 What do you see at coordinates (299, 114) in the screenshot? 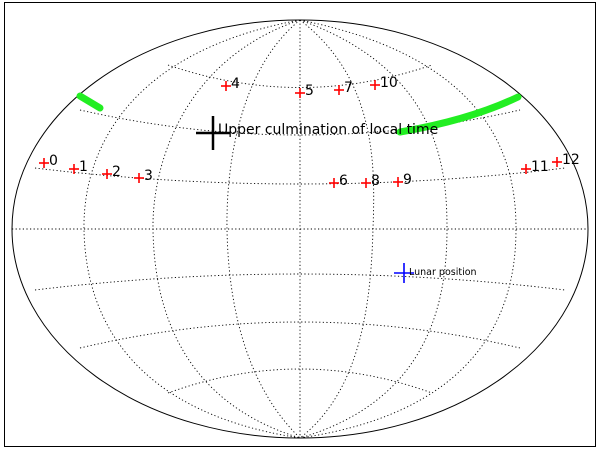
I see `track-group` at bounding box center [299, 114].